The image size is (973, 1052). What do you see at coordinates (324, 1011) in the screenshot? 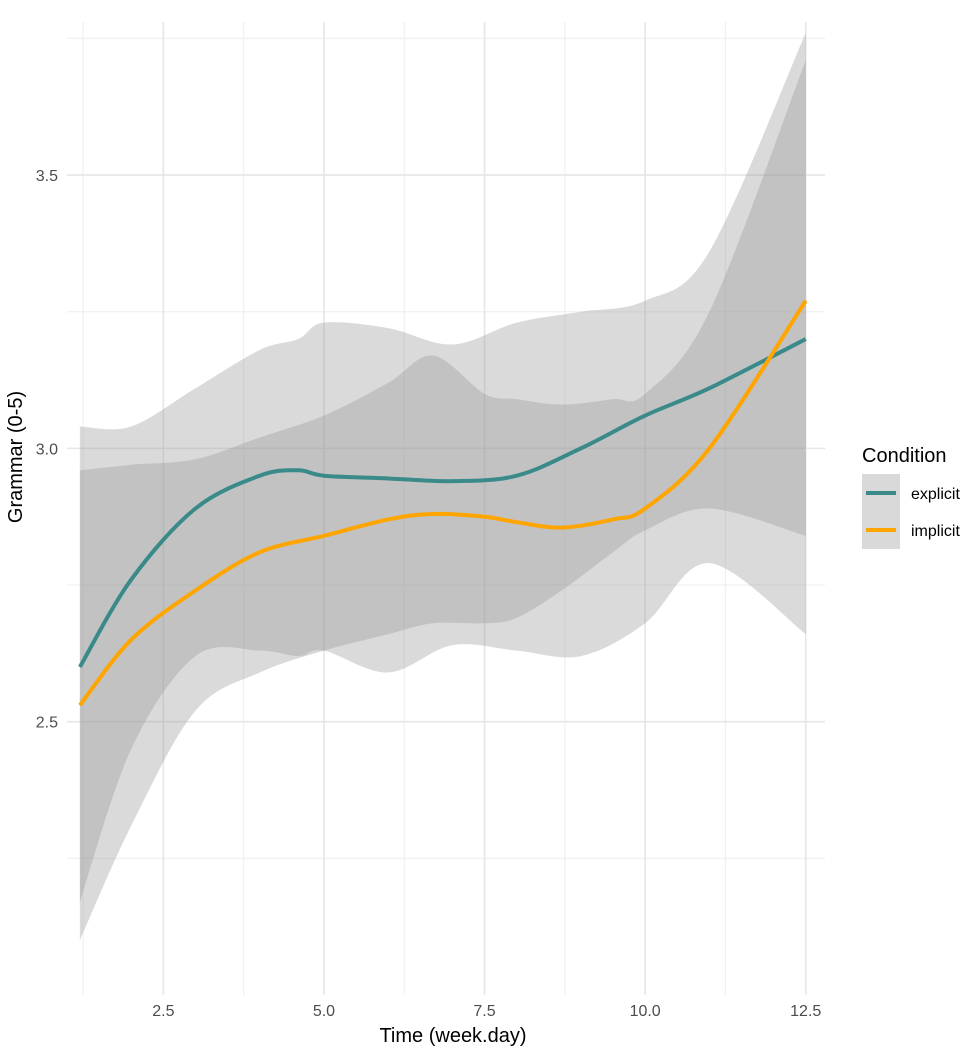
I see `x-tick-label: 5.0` at bounding box center [324, 1011].